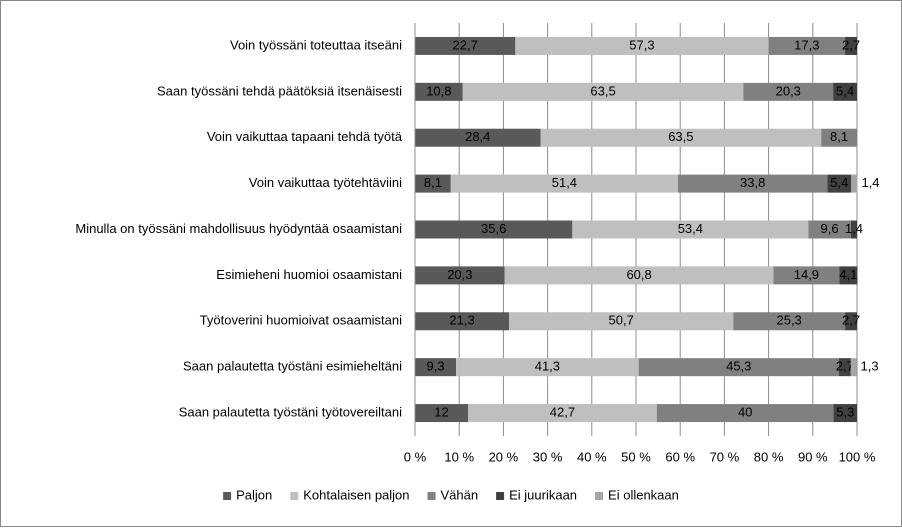 This screenshot has height=532, width=902. I want to click on x-tick-label: 80 %, so click(769, 456).